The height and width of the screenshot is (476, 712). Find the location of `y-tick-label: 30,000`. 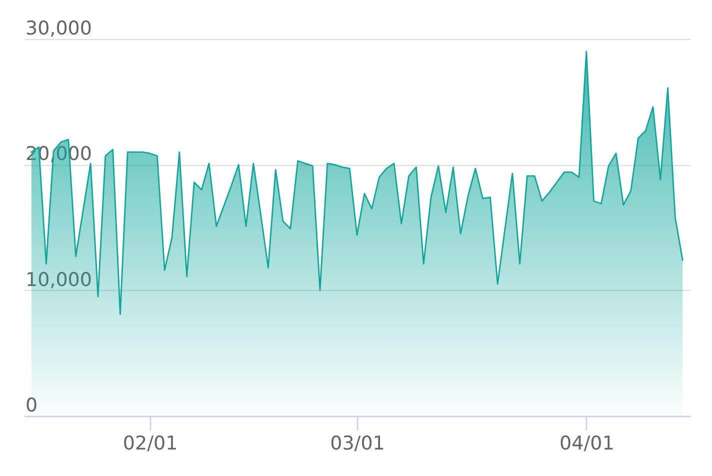

y-tick-label: 30,000 is located at coordinates (59, 29).